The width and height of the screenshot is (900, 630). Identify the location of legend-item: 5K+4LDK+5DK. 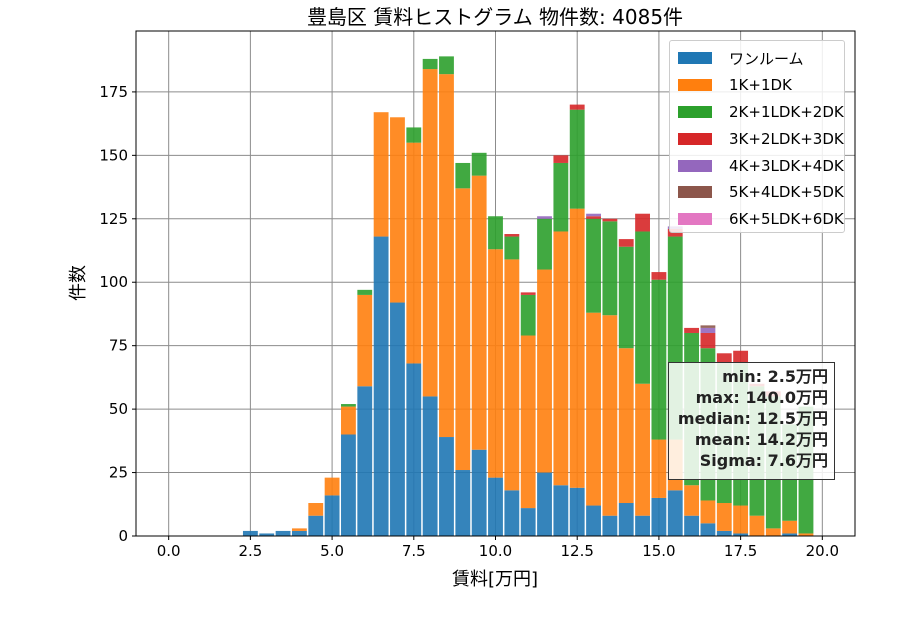
(761, 192).